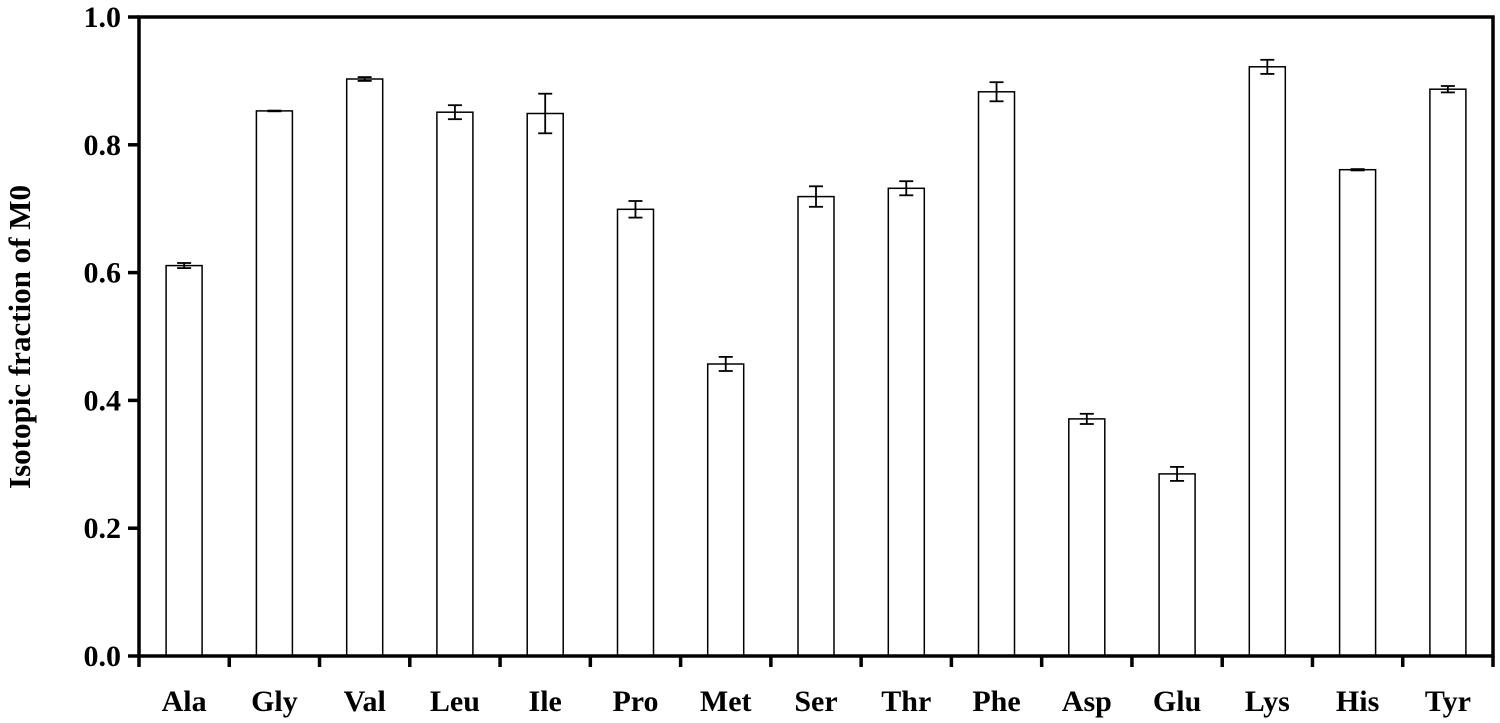  What do you see at coordinates (19, 337) in the screenshot?
I see `y-axis-title: Isotopic fraction of M0` at bounding box center [19, 337].